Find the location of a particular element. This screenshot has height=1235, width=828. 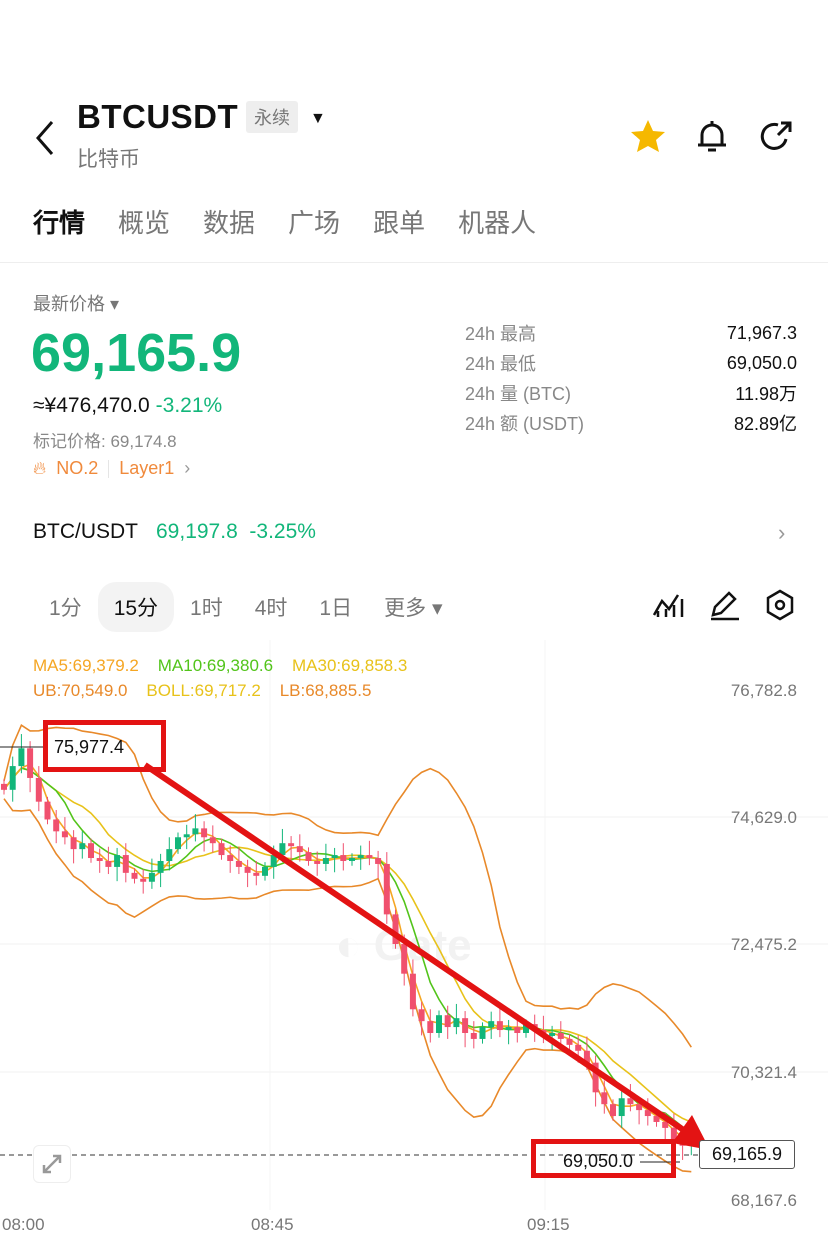

symbol-subtitle: 比特币 is located at coordinates (108, 159).